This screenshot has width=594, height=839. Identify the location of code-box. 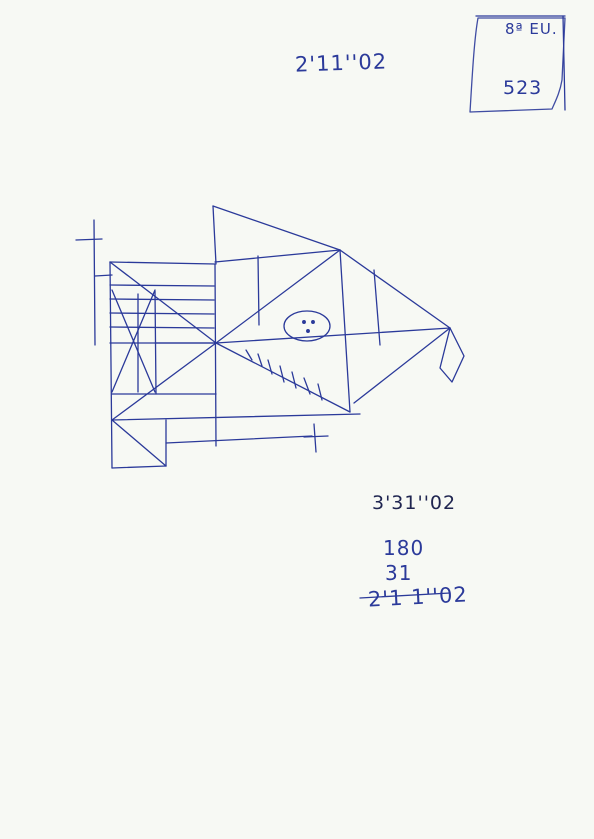
(517, 65).